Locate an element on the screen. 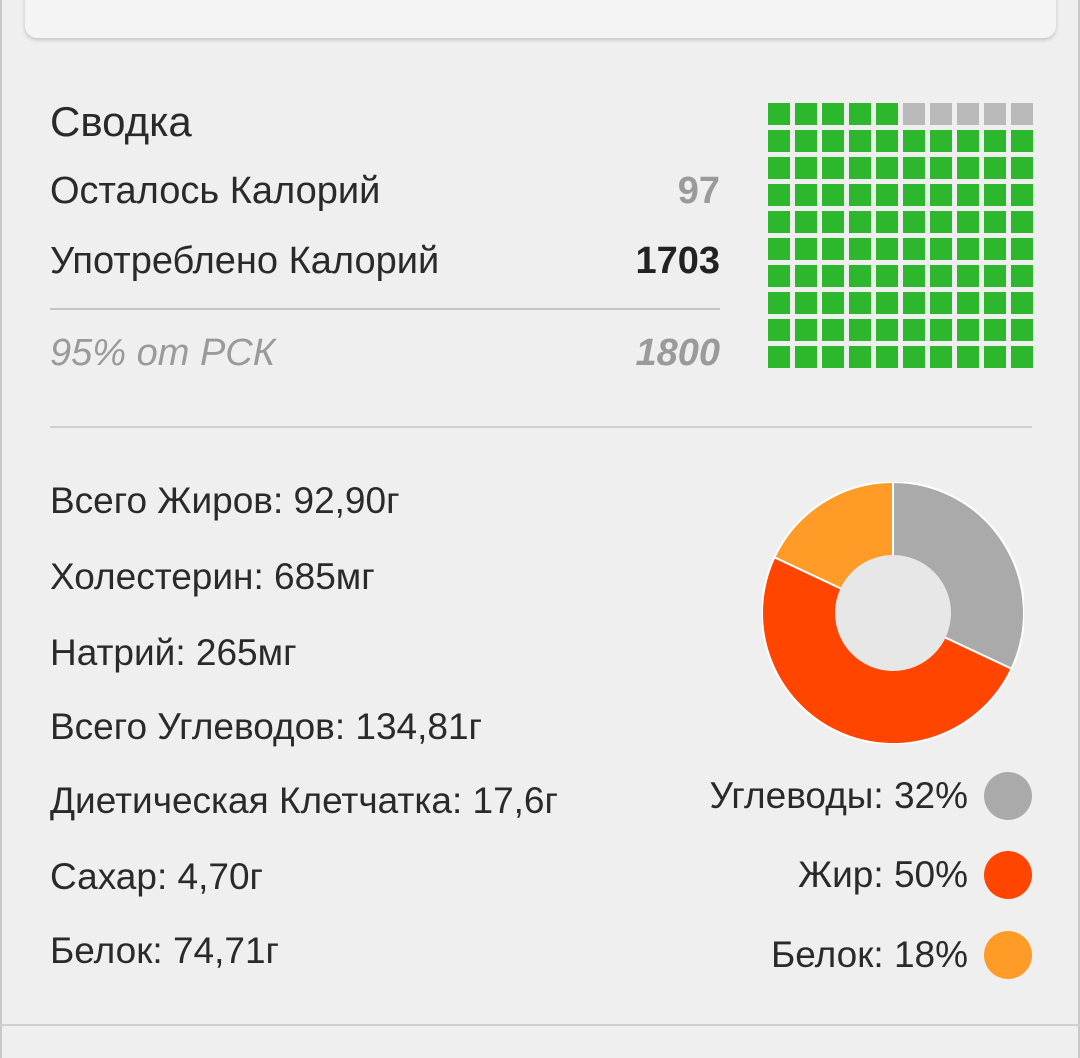 Image resolution: width=1080 pixels, height=1058 pixels. remaining-calories-label: Осталось Калорий is located at coordinates (215, 191).